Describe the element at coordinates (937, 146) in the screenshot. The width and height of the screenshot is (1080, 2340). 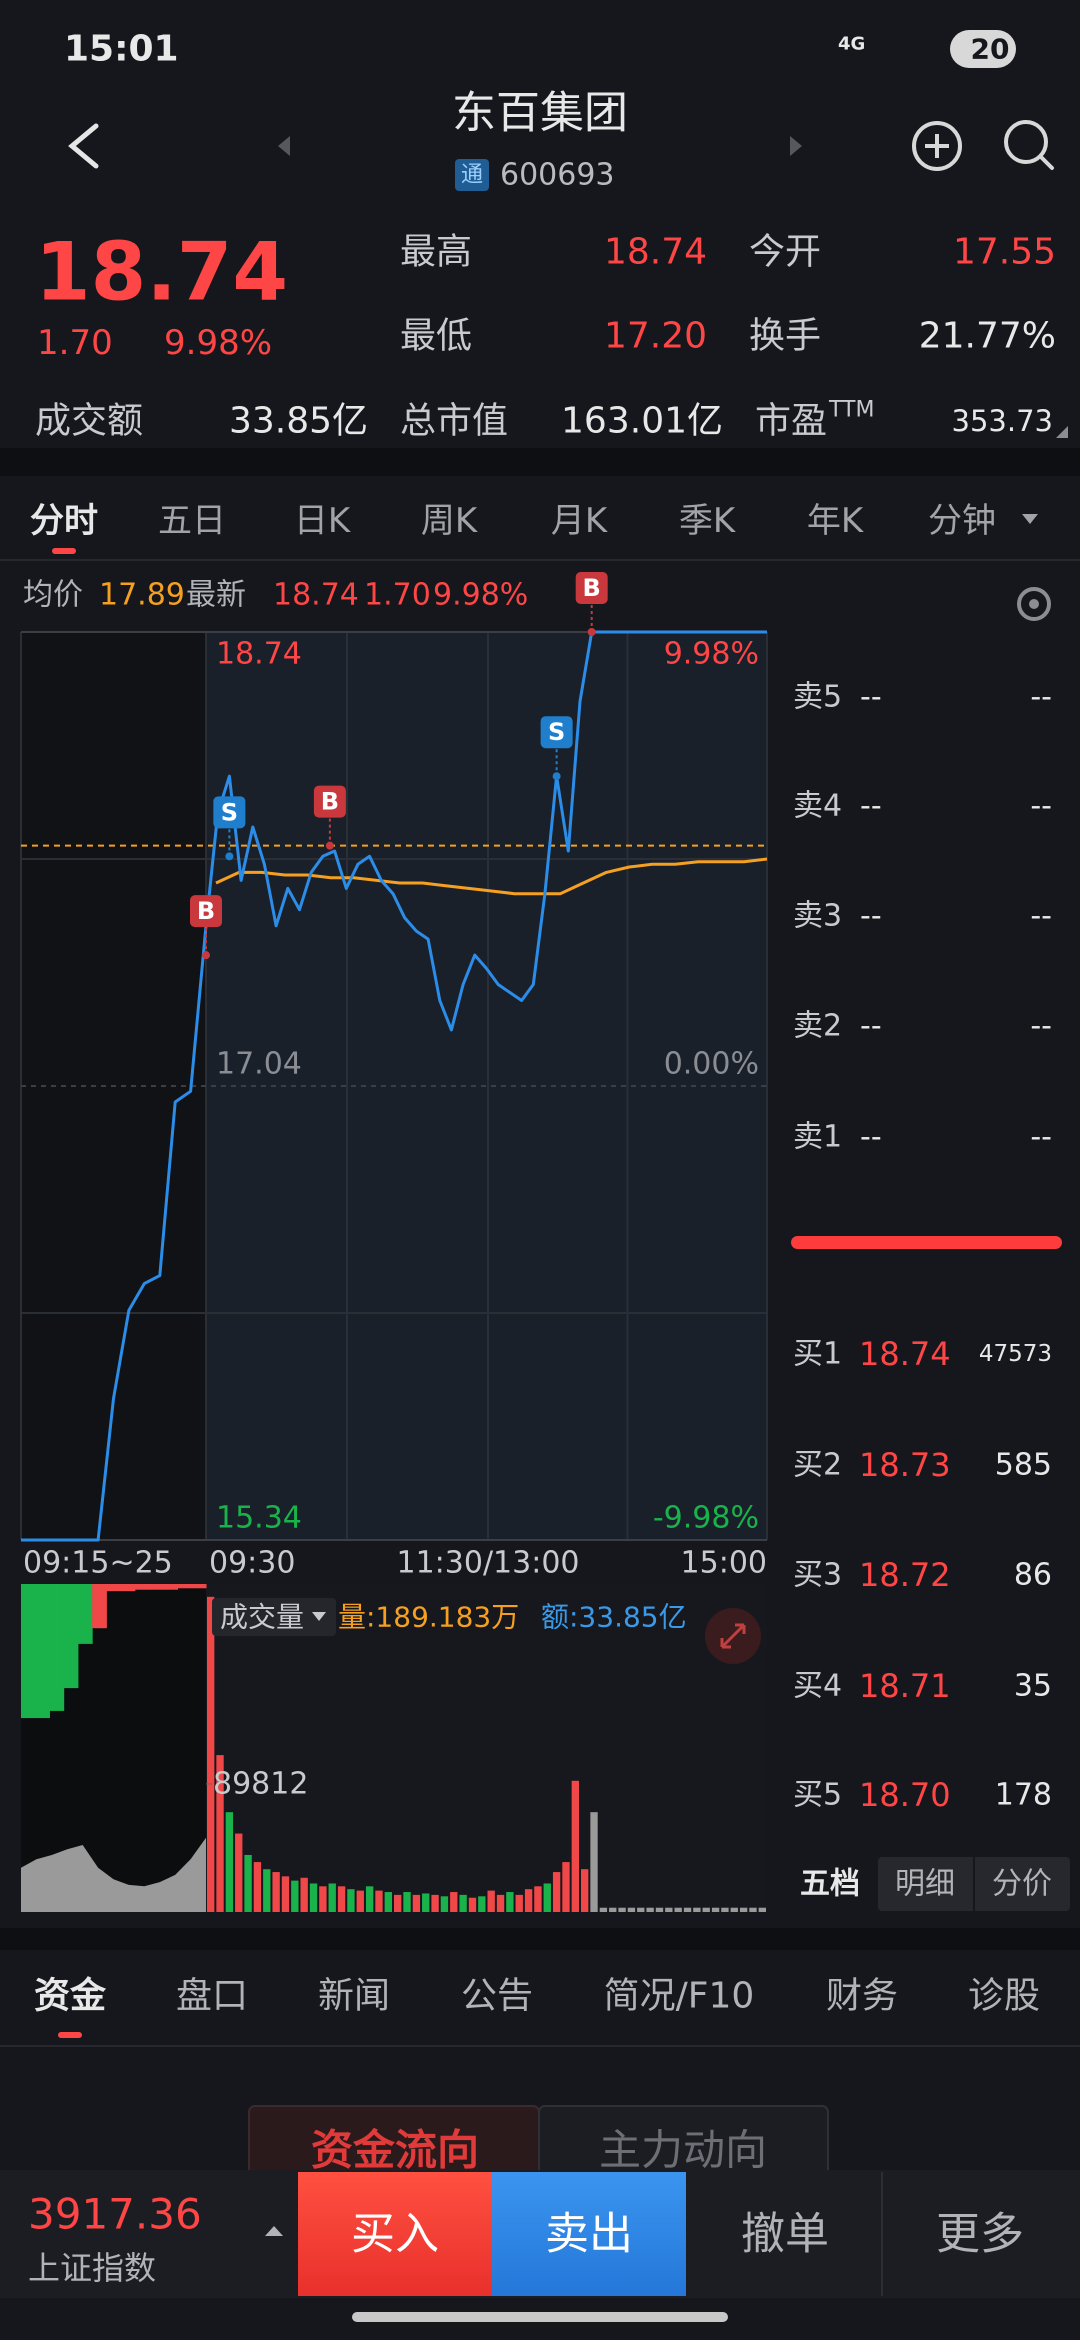
I see `add-button` at that location.